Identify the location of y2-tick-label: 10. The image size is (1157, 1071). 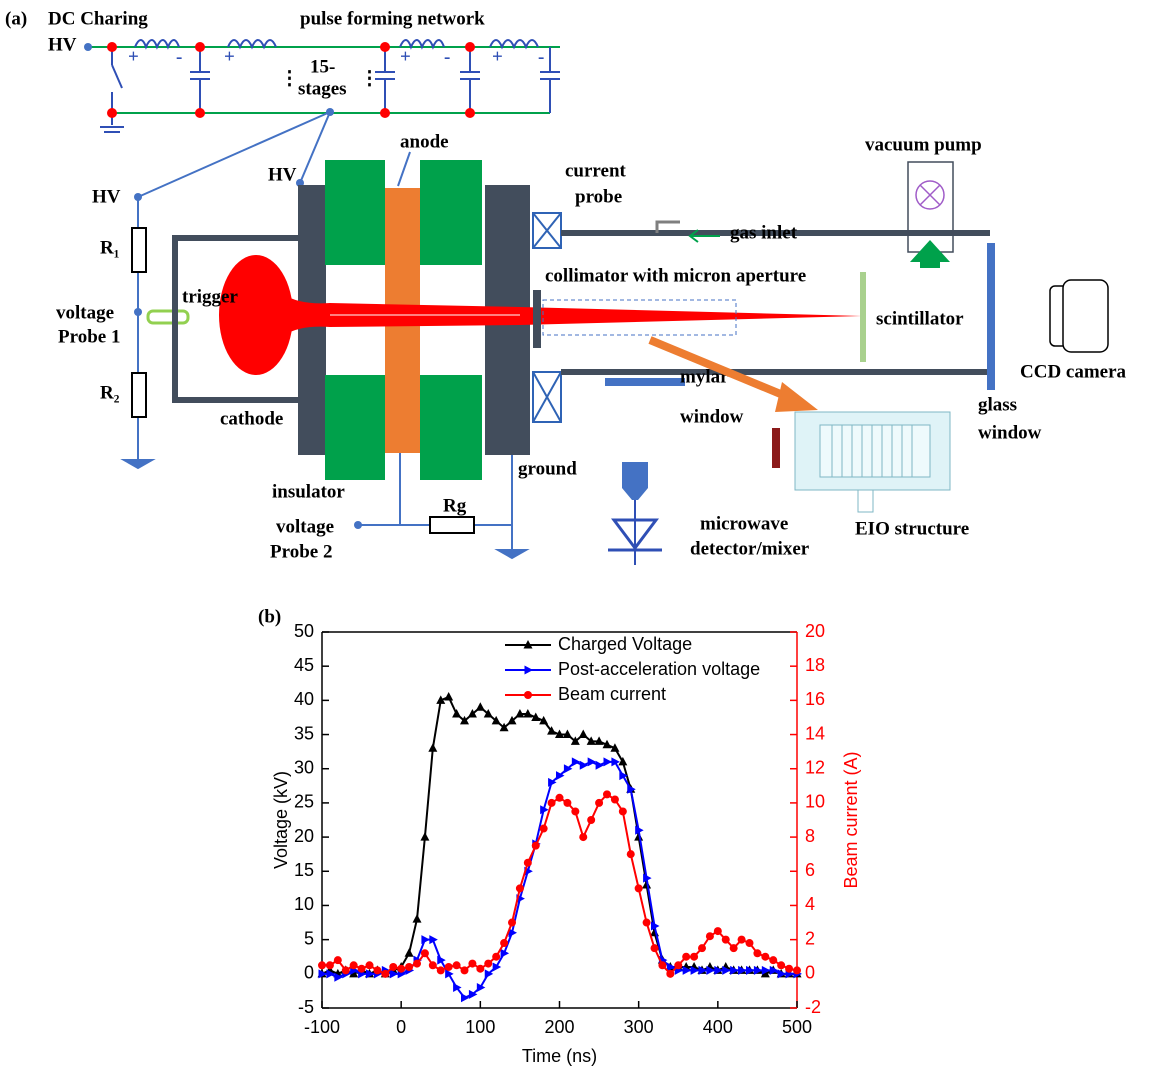
(815, 802).